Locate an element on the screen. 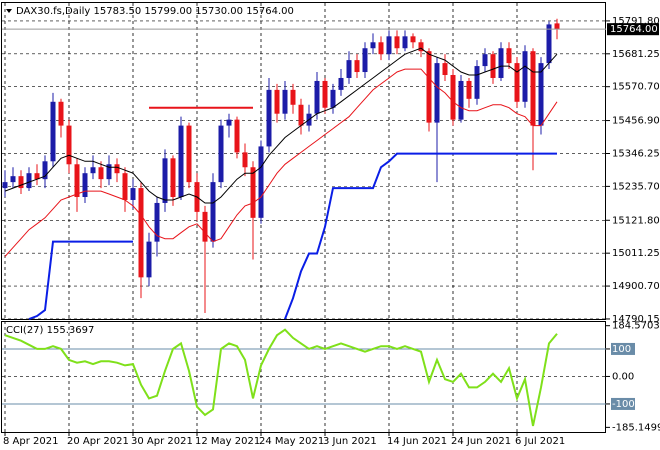 Image resolution: width=660 pixels, height=450 pixels. y-tick-label: 15346.25 is located at coordinates (636, 153).